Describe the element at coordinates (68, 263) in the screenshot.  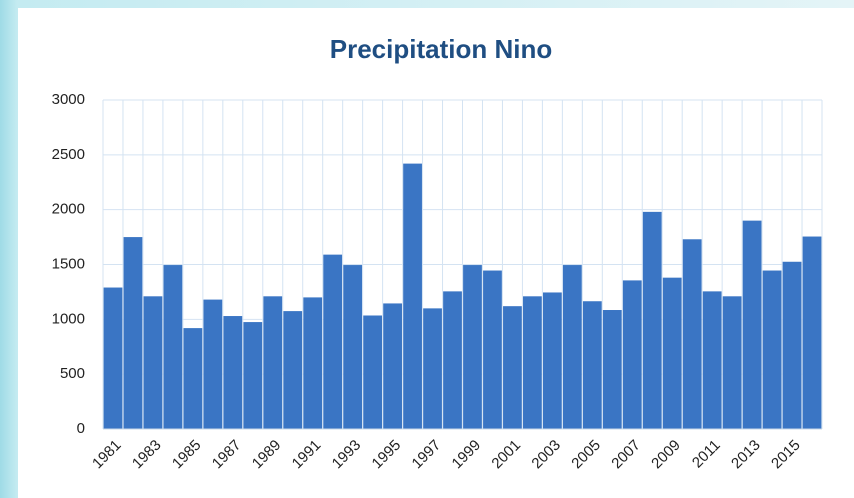
I see `y-tick-label: 1500` at that location.